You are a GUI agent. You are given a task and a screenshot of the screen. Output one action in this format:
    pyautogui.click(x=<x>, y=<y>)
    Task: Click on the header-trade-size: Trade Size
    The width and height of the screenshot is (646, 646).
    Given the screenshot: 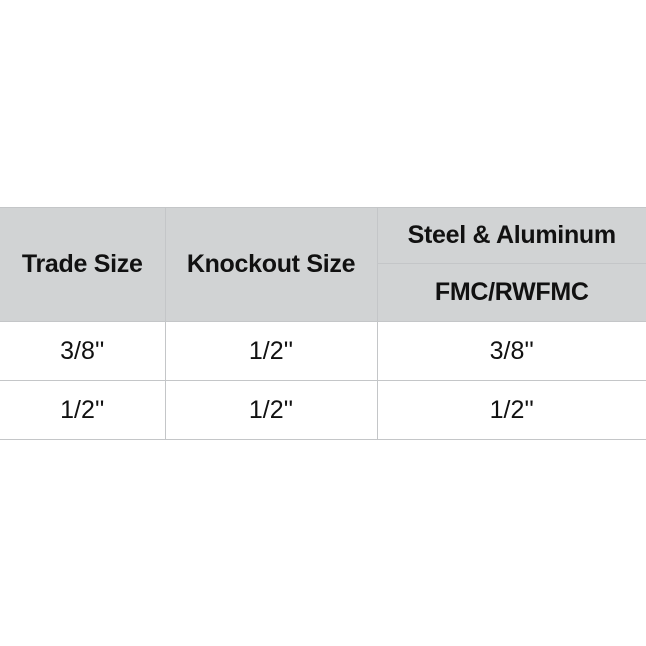 What is the action you would take?
    pyautogui.click(x=83, y=264)
    